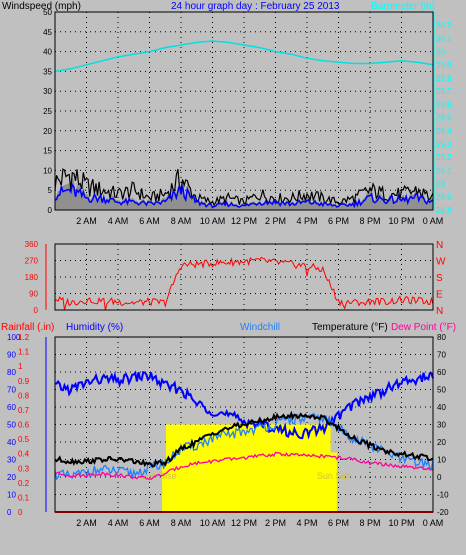 The image size is (466, 555). Describe the element at coordinates (20, 512) in the screenshot. I see `rain-ytick-label-0: 0` at that location.